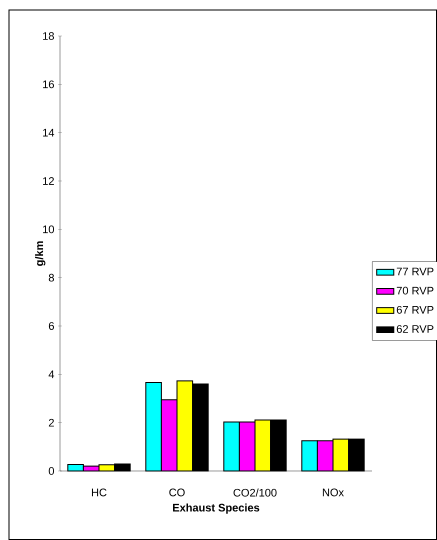 Image resolution: width=437 pixels, height=540 pixels. I want to click on legend-label: 67 RVP, so click(415, 310).